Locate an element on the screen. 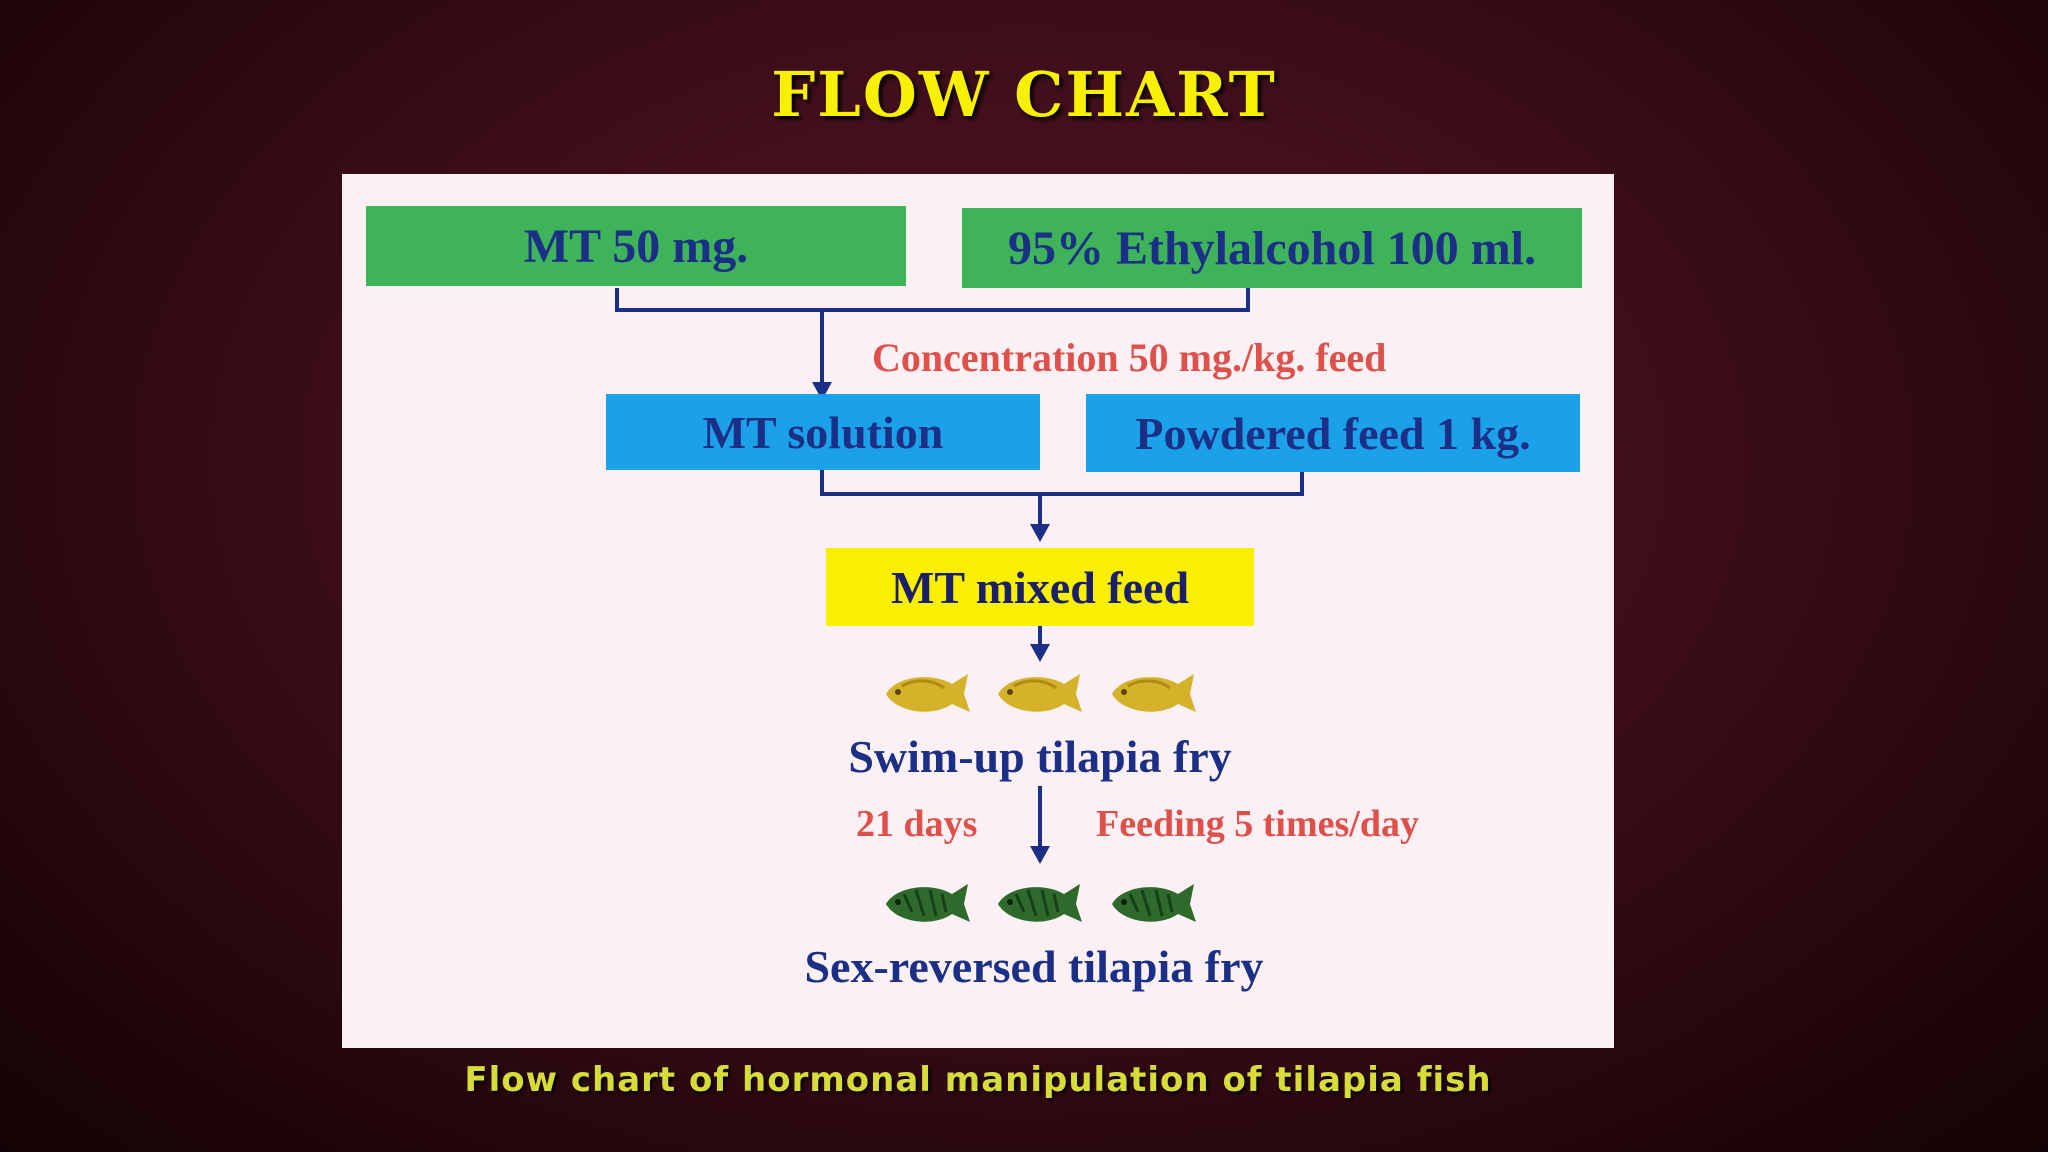 This screenshot has height=1152, width=2048. duration-note: 21 days is located at coordinates (917, 824).